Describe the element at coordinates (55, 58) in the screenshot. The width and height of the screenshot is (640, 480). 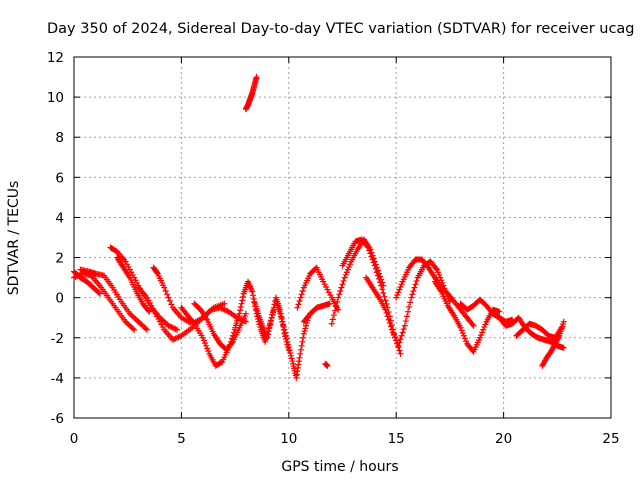
I see `y-tick-label: 12` at that location.